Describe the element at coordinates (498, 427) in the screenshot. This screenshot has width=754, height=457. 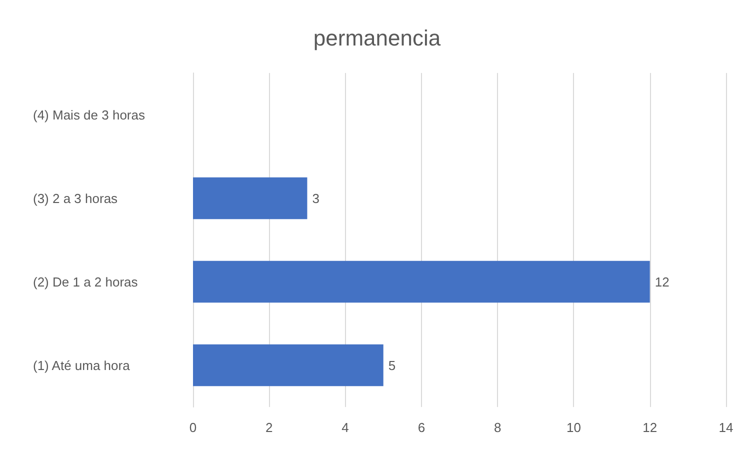
I see `x-tick-label: 8` at that location.